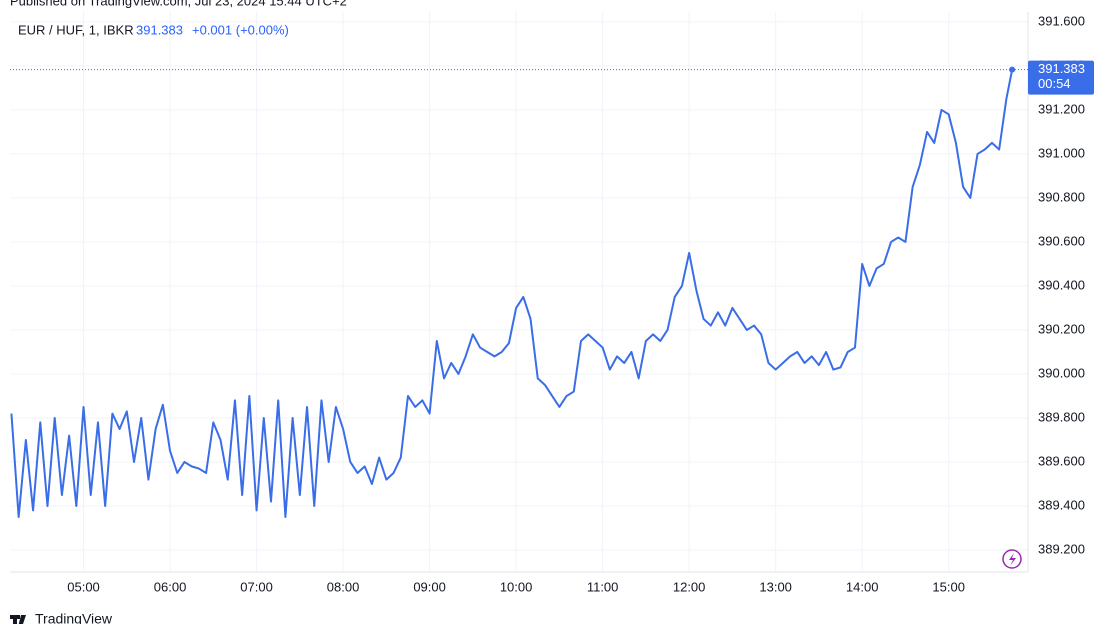 This screenshot has height=624, width=1110. Describe the element at coordinates (603, 586) in the screenshot. I see `x-tick-label: 11:00` at that location.